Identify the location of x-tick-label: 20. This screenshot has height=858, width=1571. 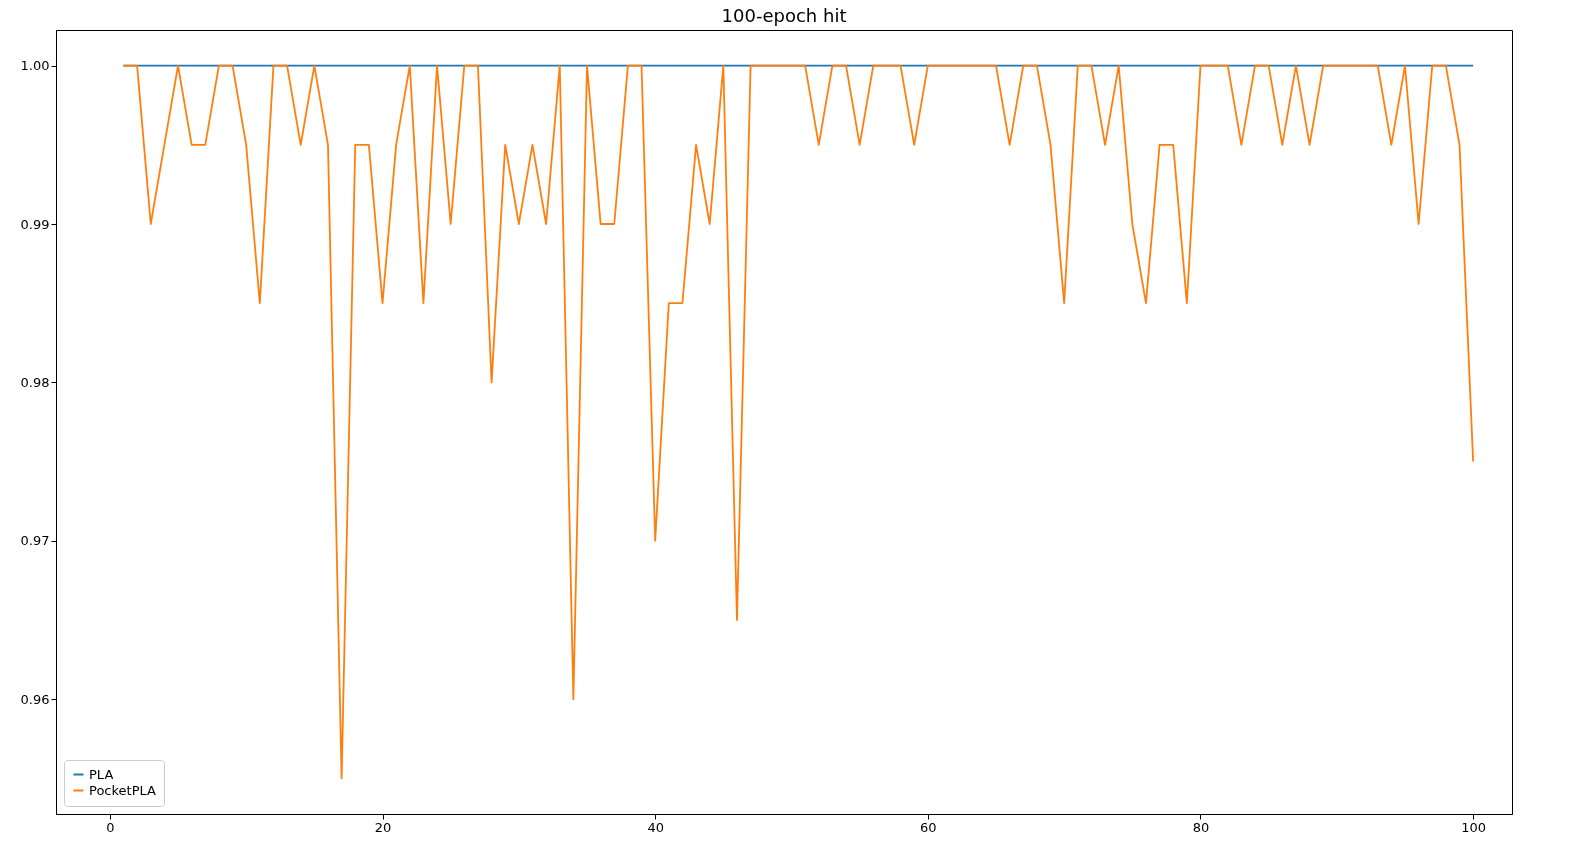
(383, 827).